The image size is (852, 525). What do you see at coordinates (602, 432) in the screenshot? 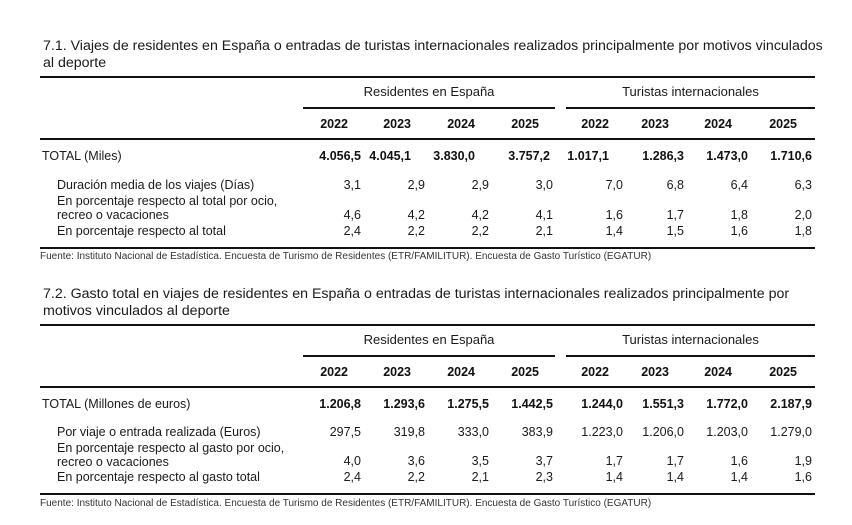
I see `data-cell: 1.223,0` at bounding box center [602, 432].